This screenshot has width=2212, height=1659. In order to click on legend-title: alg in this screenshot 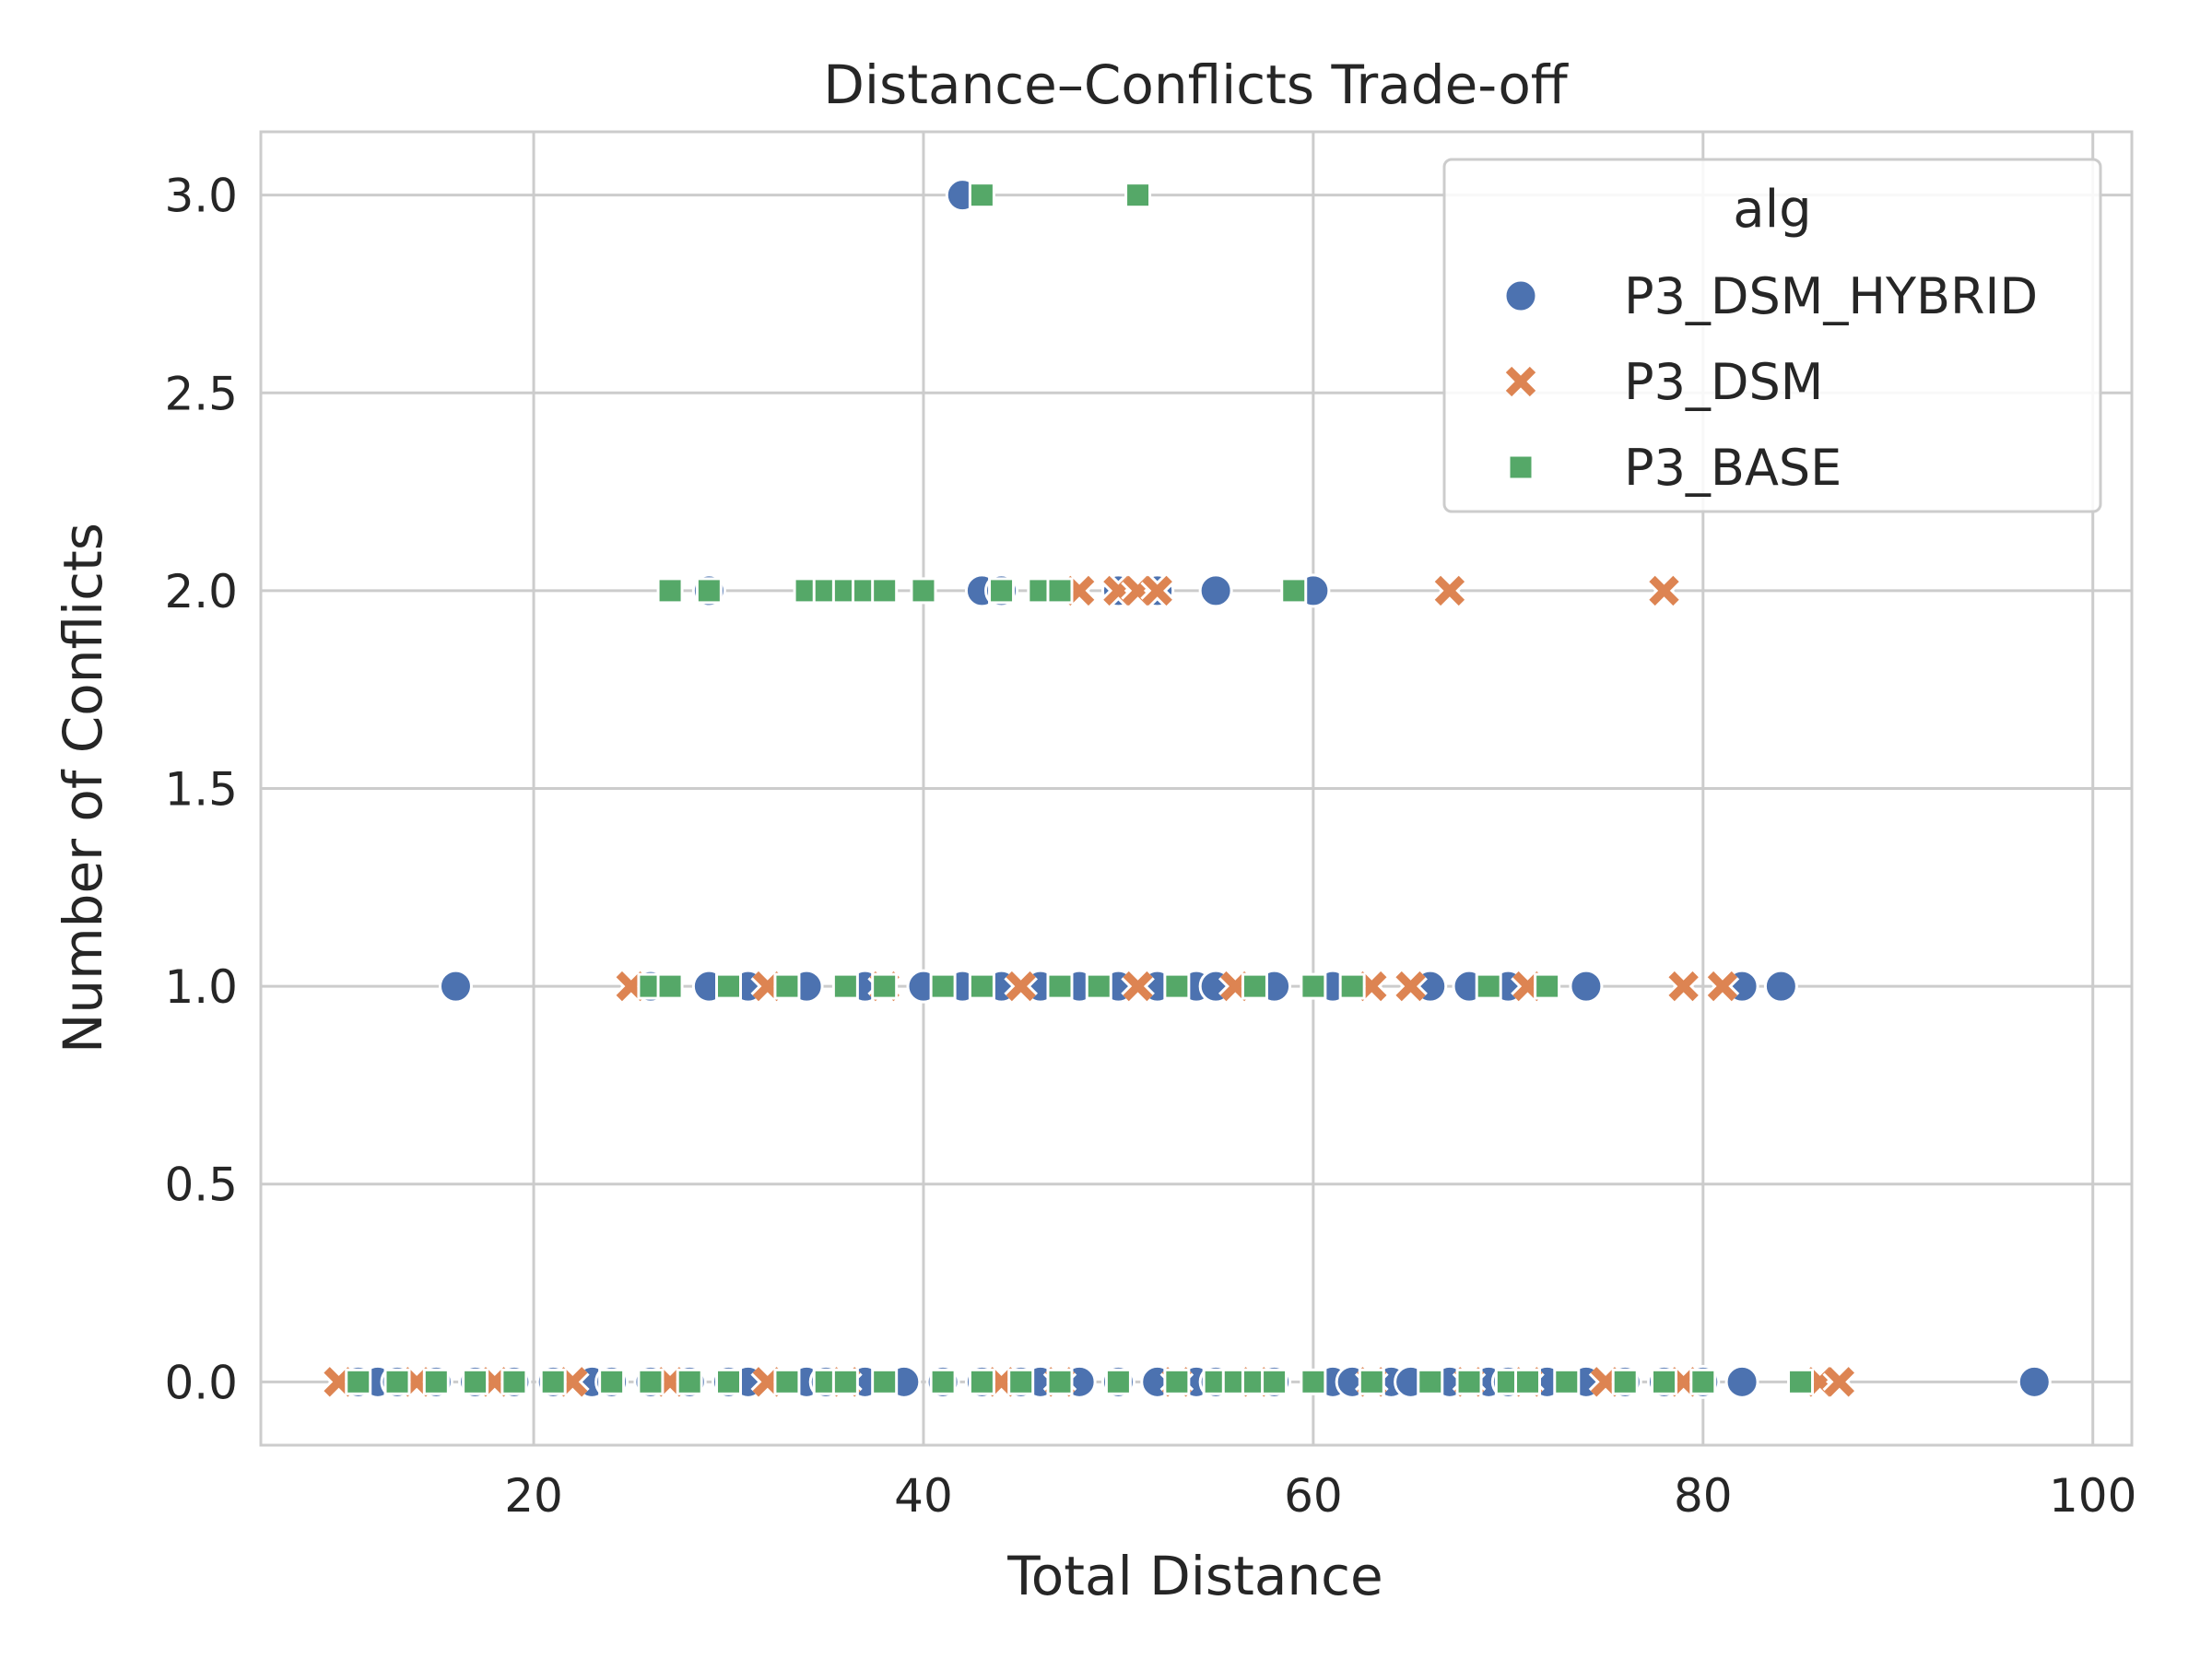, I will do `click(1772, 210)`.